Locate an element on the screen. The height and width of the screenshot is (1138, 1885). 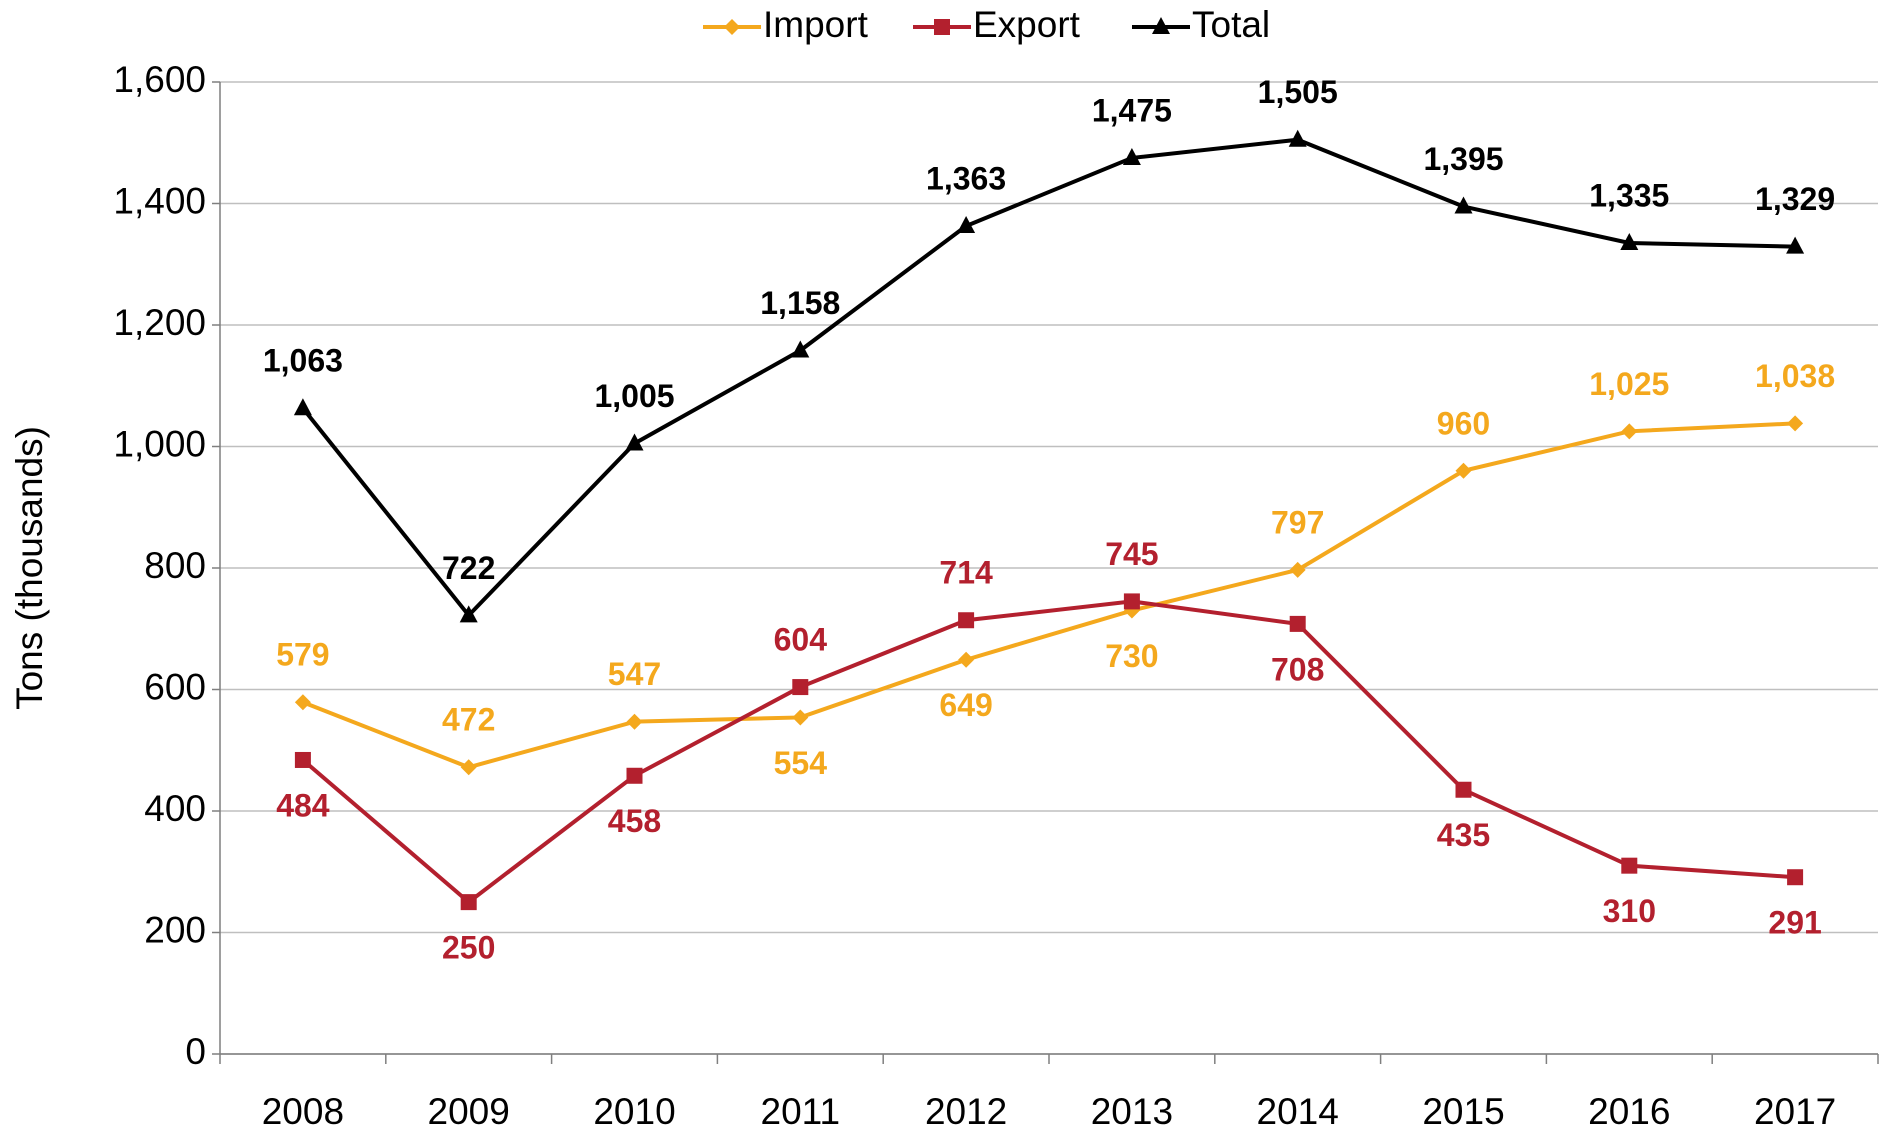
data-label: 730 is located at coordinates (1131, 656).